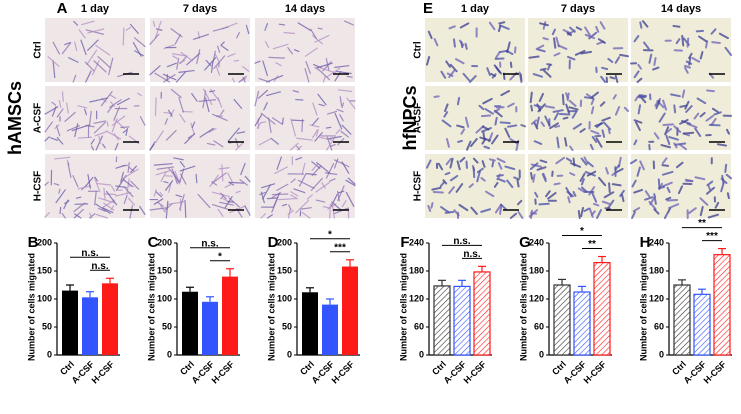  I want to click on y-tick-label: 120, so click(416, 298).